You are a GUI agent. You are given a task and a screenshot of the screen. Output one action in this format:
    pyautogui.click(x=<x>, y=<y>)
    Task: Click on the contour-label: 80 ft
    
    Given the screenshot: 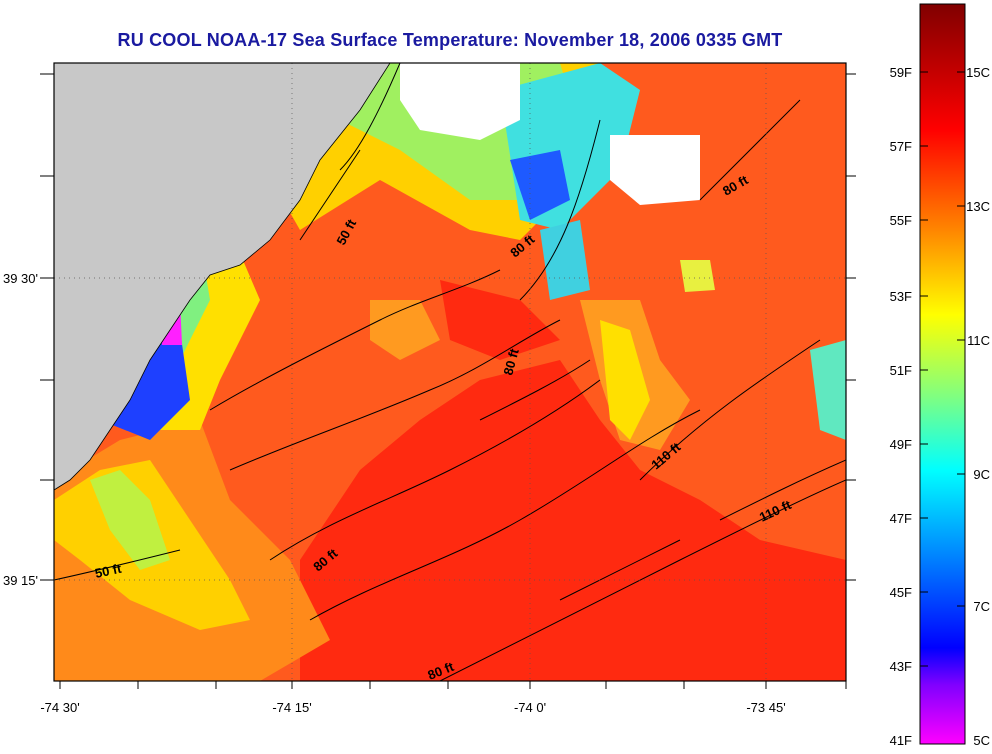 What is the action you would take?
    pyautogui.click(x=511, y=361)
    